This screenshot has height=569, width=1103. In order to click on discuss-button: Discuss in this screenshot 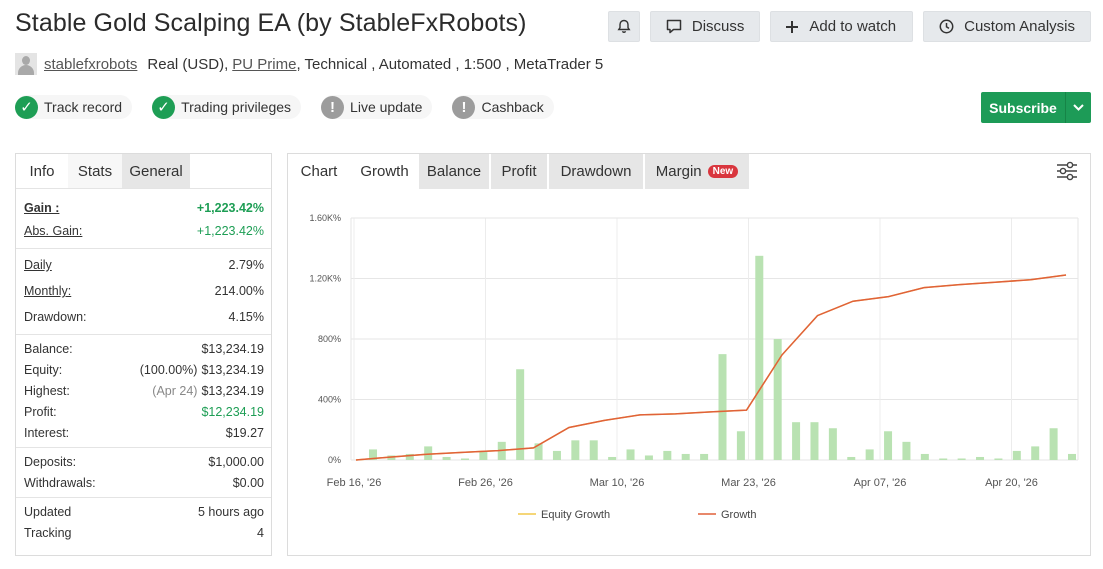, I will do `click(705, 26)`.